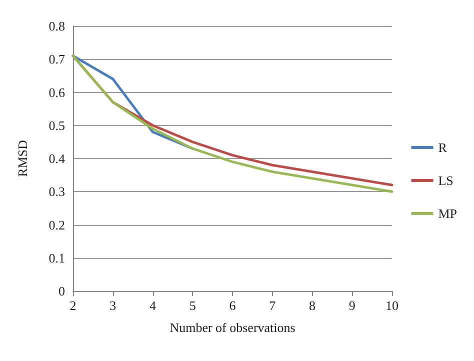 Image resolution: width=474 pixels, height=361 pixels. What do you see at coordinates (446, 180) in the screenshot?
I see `legend-label: LS` at bounding box center [446, 180].